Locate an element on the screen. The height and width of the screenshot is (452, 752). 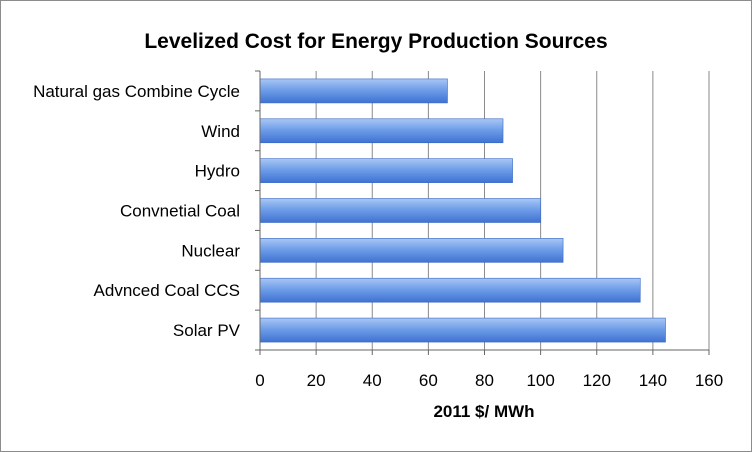
category-label: Nuclear is located at coordinates (210, 250).